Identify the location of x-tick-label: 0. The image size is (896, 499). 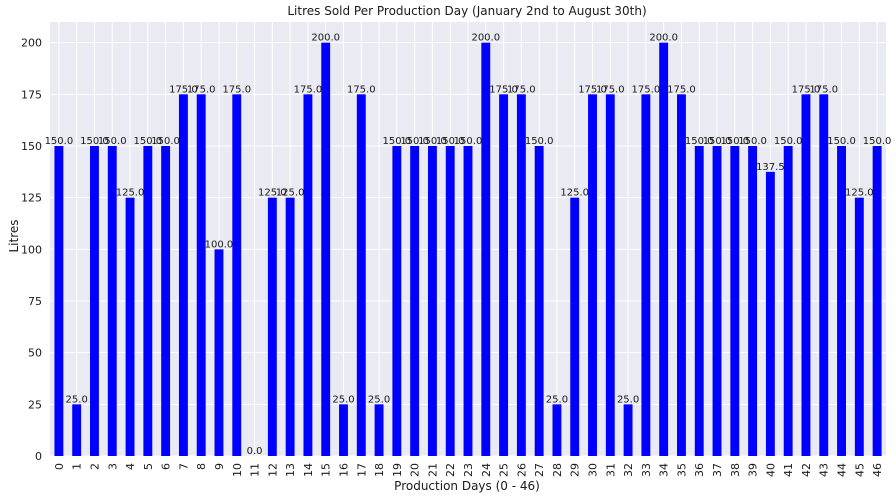
(59, 466).